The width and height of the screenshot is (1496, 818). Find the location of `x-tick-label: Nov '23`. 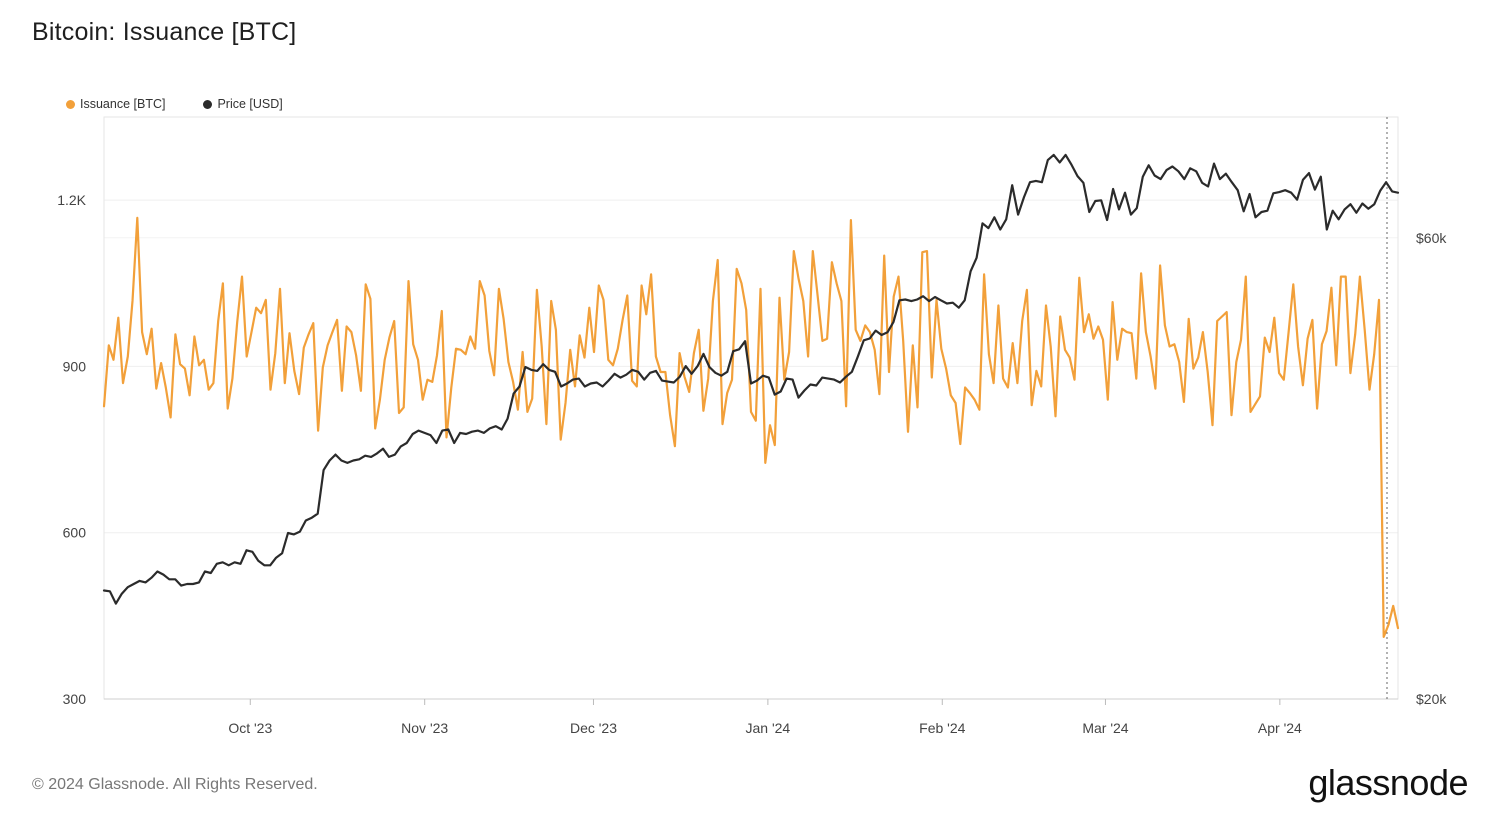

x-tick-label: Nov '23 is located at coordinates (424, 728).